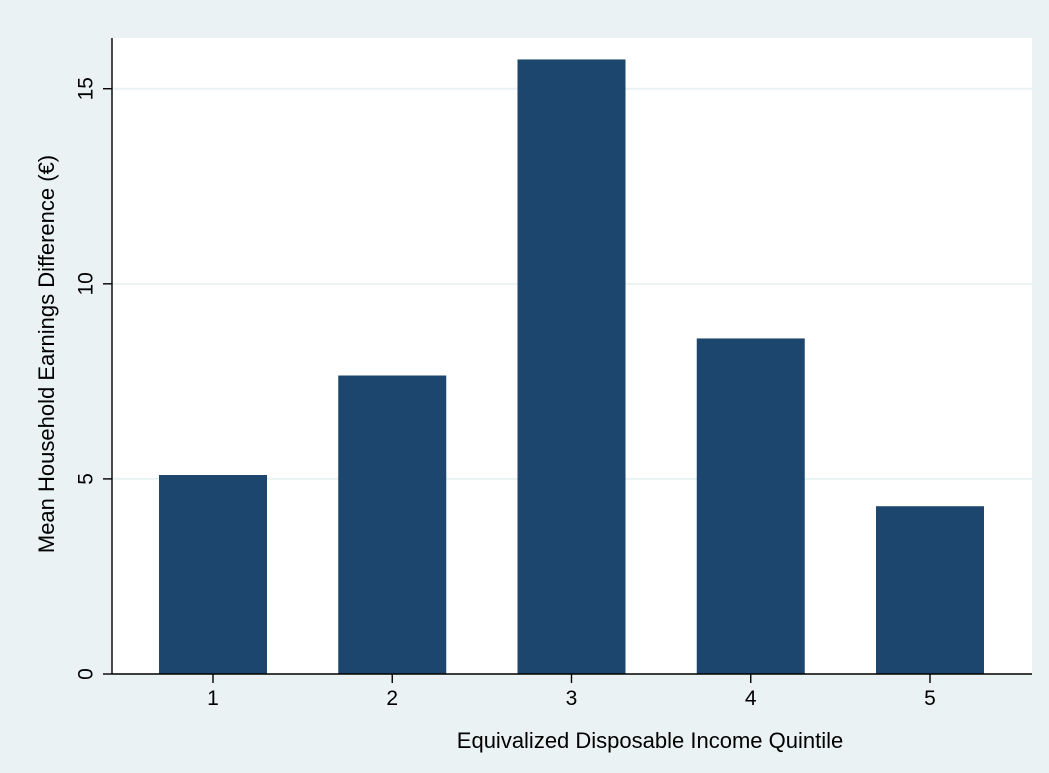  Describe the element at coordinates (751, 698) in the screenshot. I see `x-tick-label-4: 4` at that location.